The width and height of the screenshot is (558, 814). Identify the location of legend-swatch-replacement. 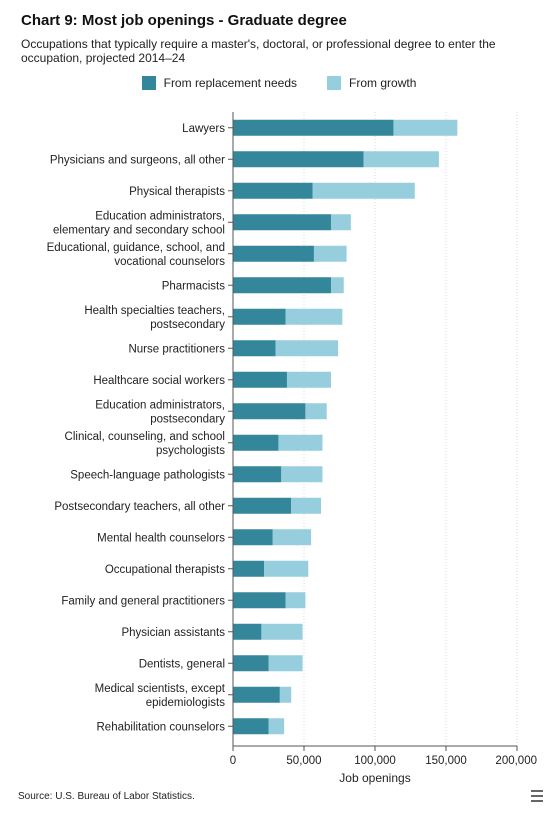
(148, 83).